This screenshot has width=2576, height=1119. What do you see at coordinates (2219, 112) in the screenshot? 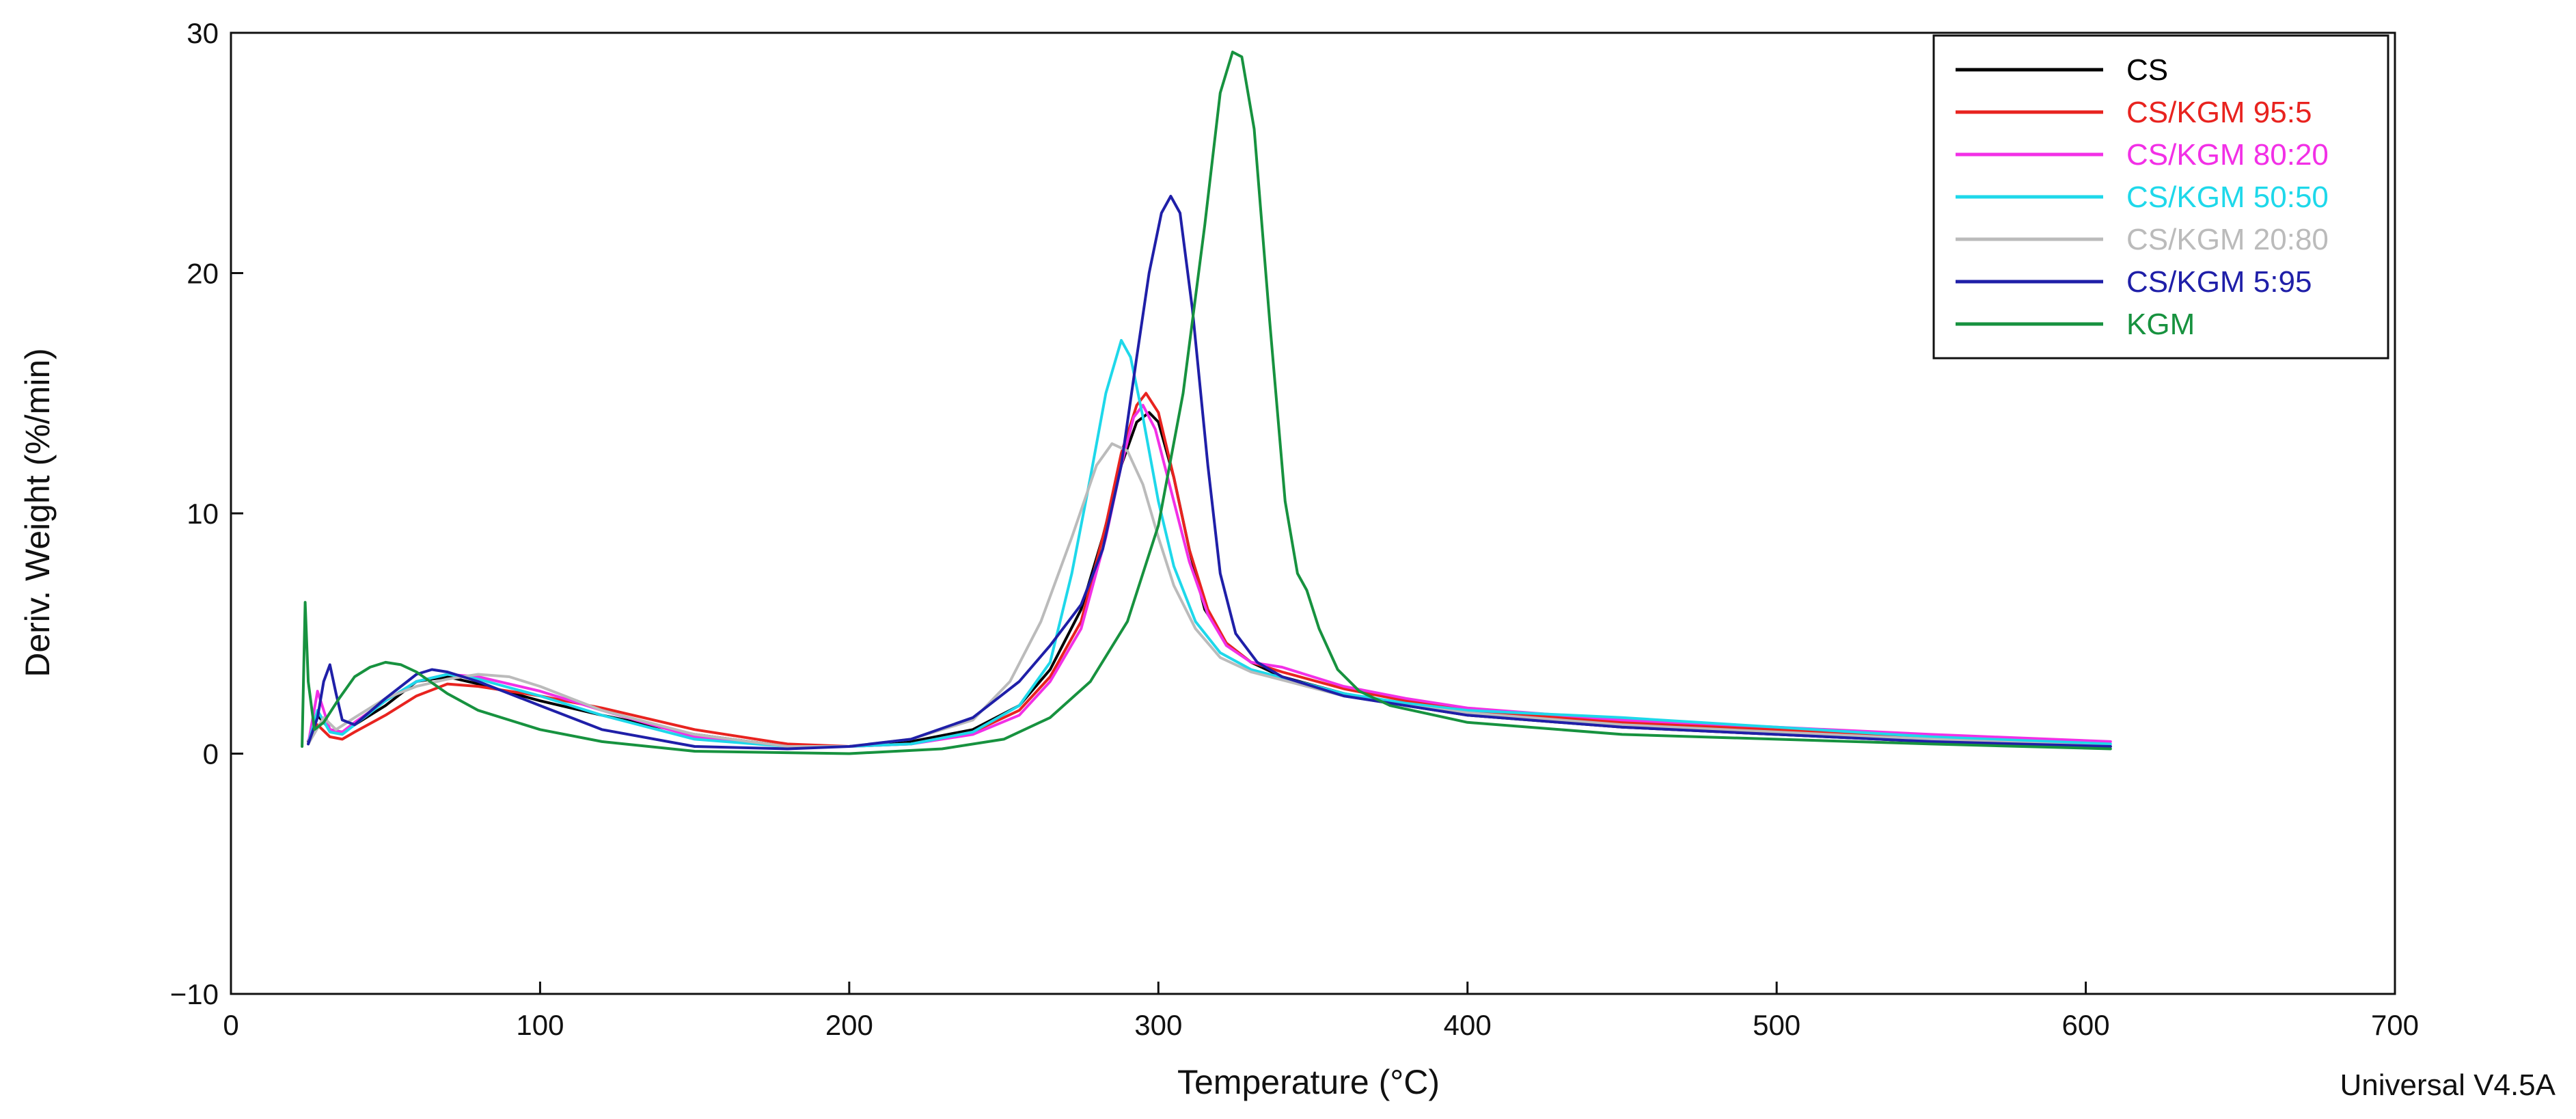
I see `legend-label-1: CS/KGM 95:5` at bounding box center [2219, 112].